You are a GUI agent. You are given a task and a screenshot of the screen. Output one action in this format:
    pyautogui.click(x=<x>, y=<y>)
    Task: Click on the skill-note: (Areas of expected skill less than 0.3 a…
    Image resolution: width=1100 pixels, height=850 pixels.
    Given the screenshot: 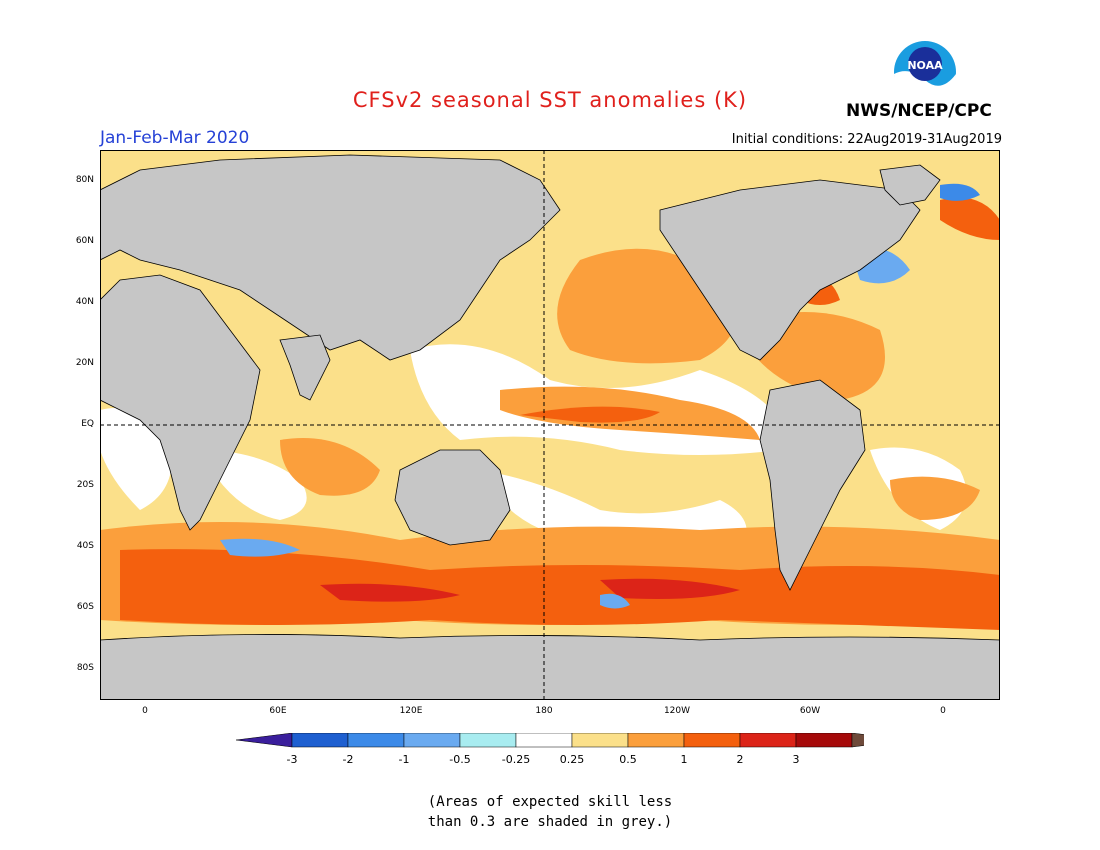 What is the action you would take?
    pyautogui.click(x=550, y=812)
    